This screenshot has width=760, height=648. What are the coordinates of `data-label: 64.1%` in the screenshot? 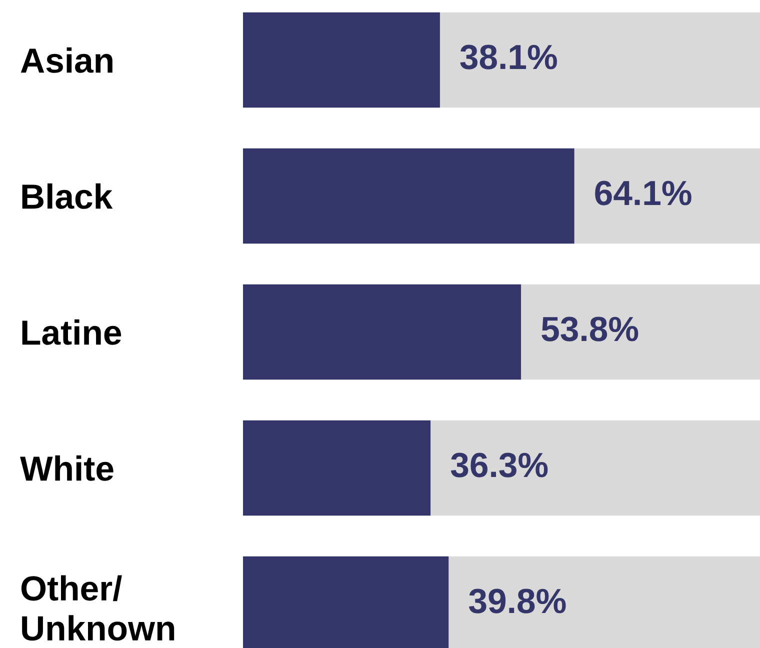 It's located at (643, 193).